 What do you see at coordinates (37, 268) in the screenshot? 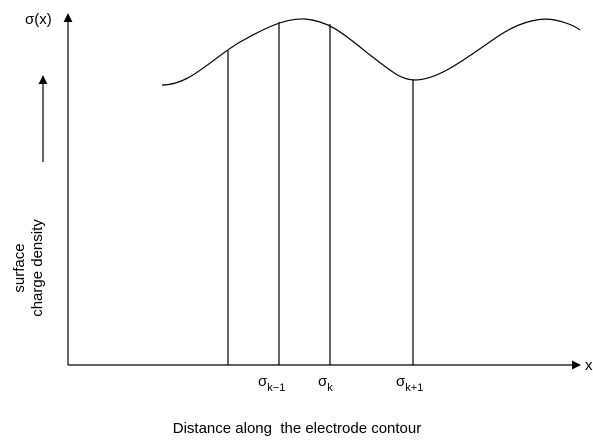
I see `y-caption-line: charge density` at bounding box center [37, 268].